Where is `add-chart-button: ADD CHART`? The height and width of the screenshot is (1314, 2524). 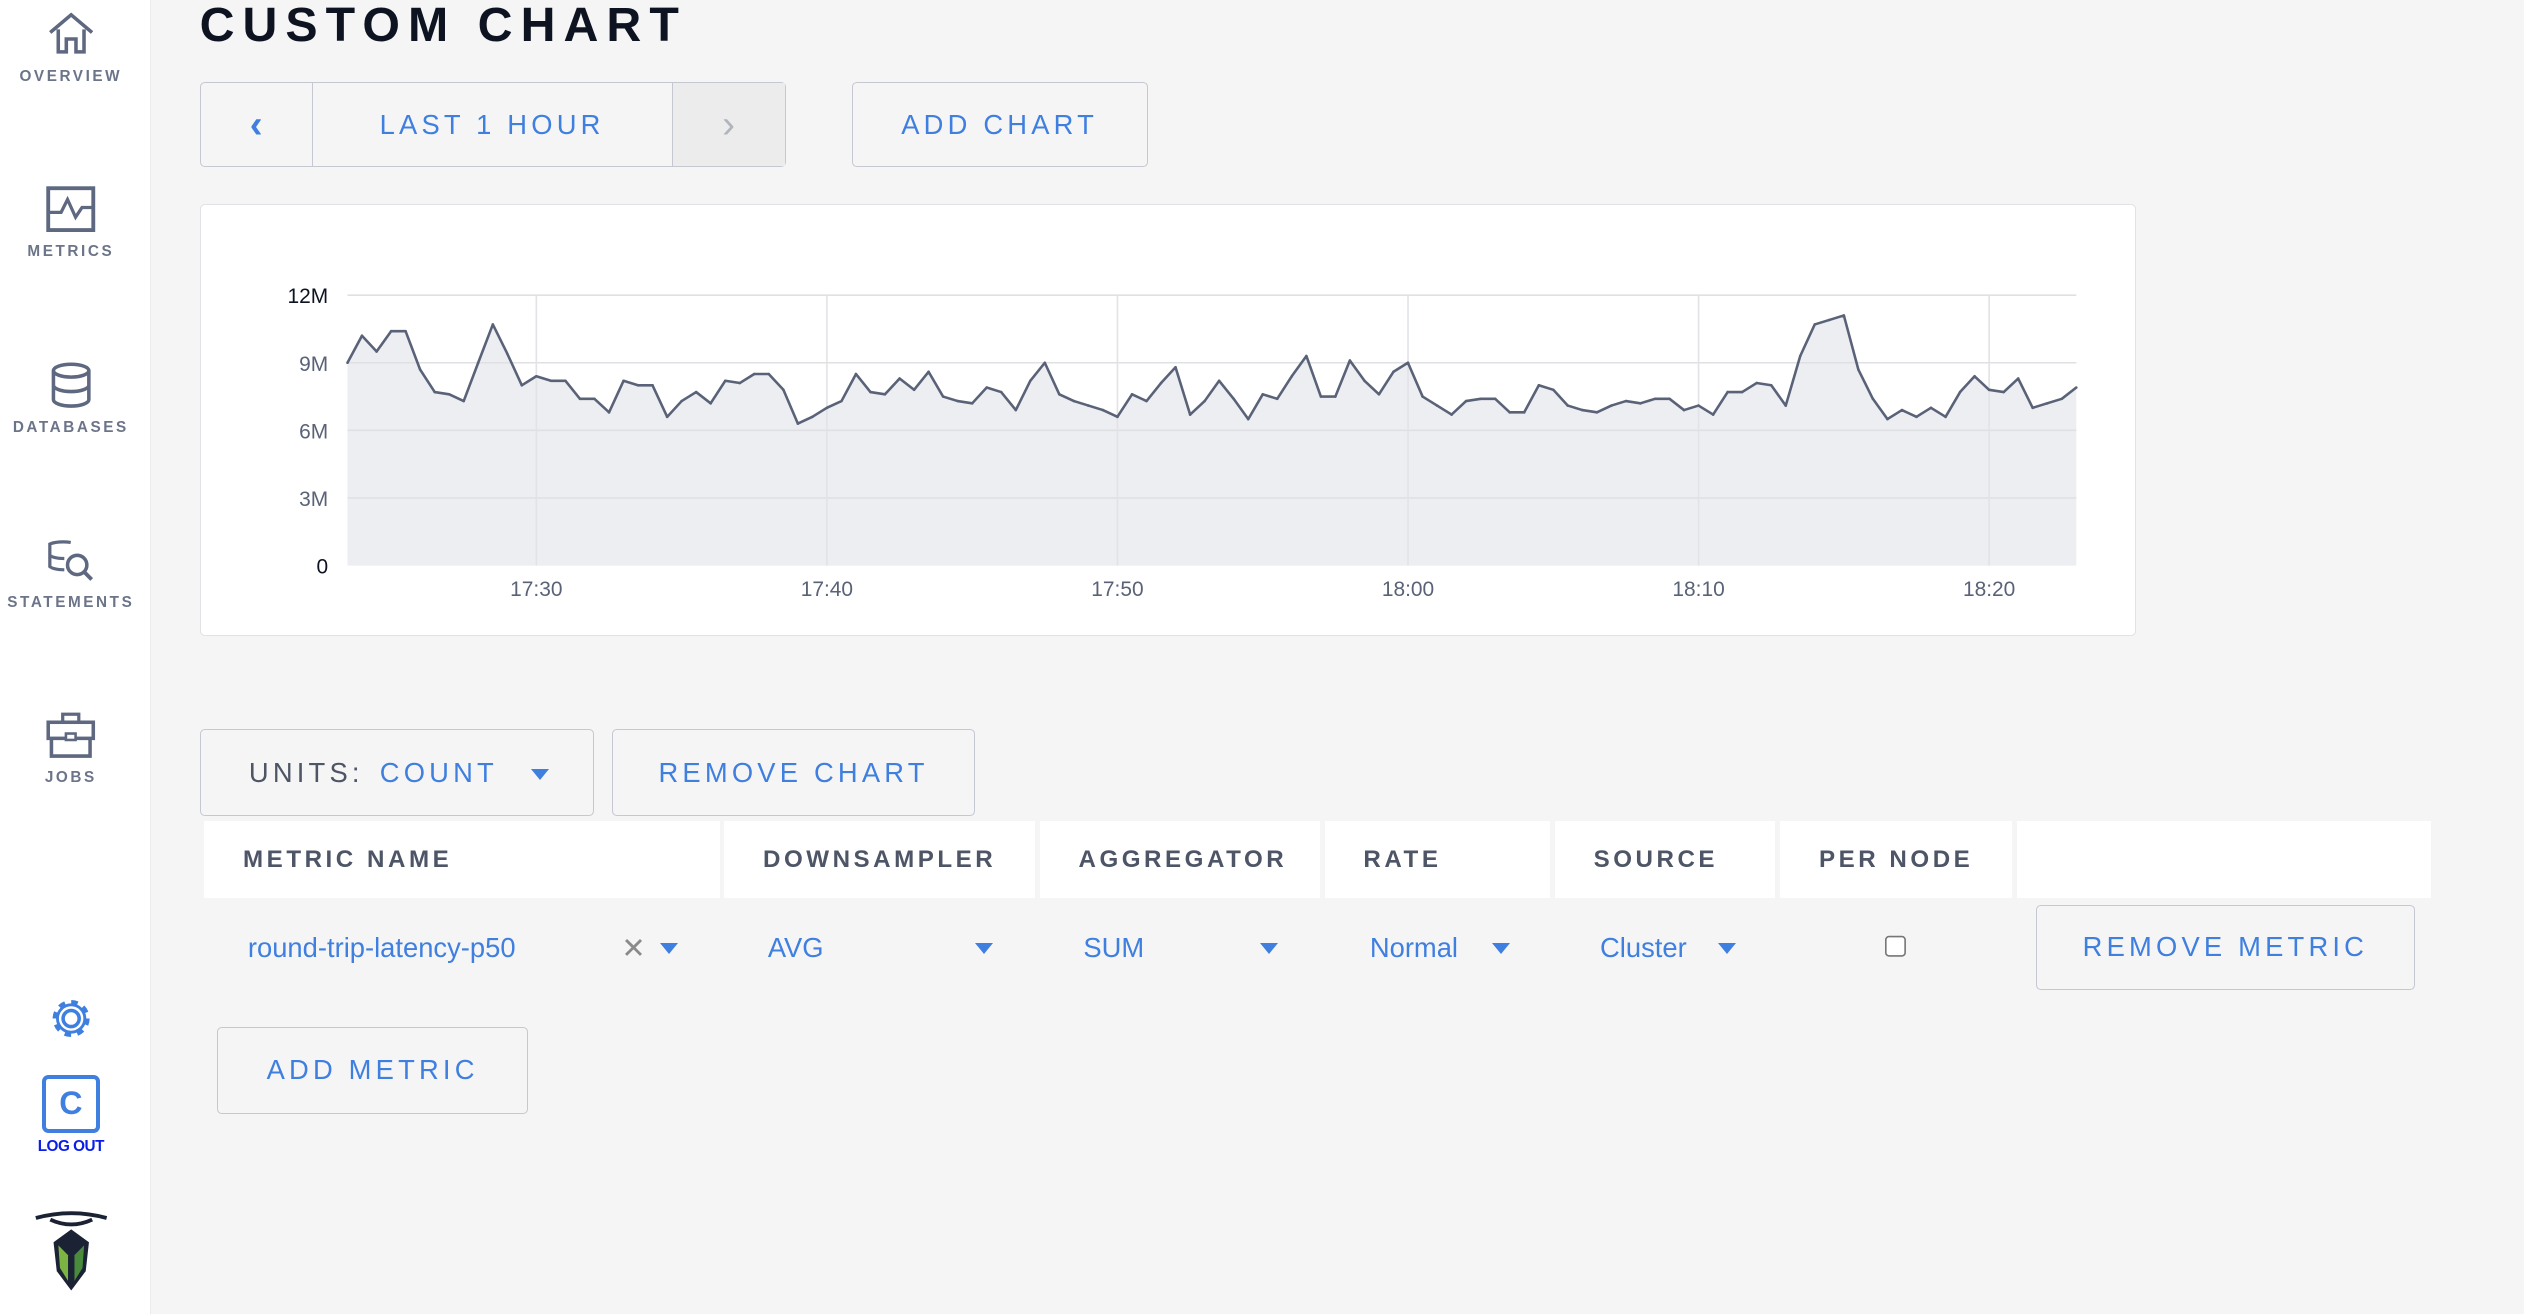 add-chart-button: ADD CHART is located at coordinates (999, 125).